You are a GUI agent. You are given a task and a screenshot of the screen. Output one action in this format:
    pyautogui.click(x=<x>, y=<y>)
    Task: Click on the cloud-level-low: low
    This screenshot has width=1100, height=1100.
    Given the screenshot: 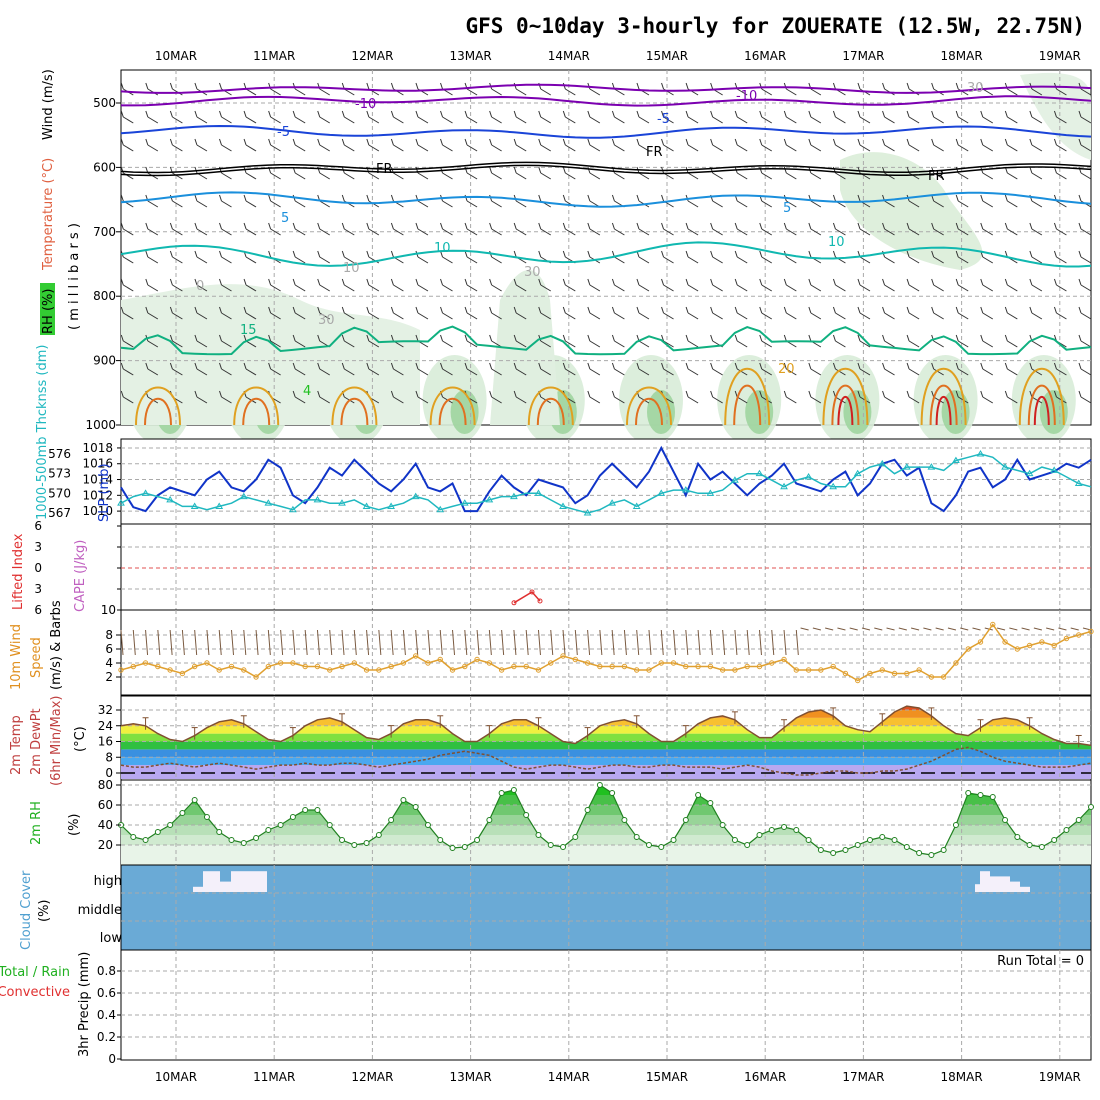 What is the action you would take?
    pyautogui.click(x=111, y=938)
    